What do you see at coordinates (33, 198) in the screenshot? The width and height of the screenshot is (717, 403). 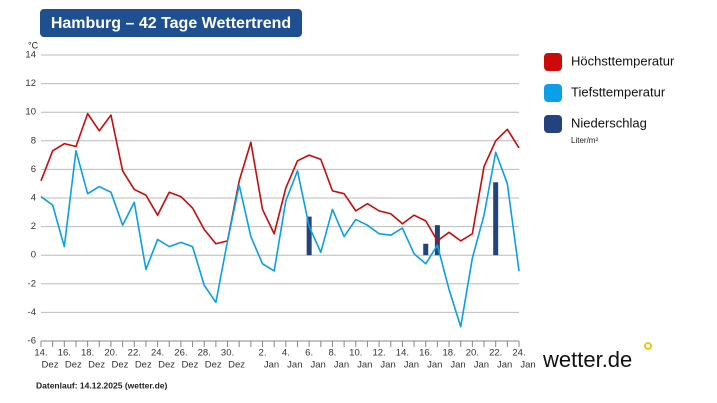 I see `y-tick-label: 4` at bounding box center [33, 198].